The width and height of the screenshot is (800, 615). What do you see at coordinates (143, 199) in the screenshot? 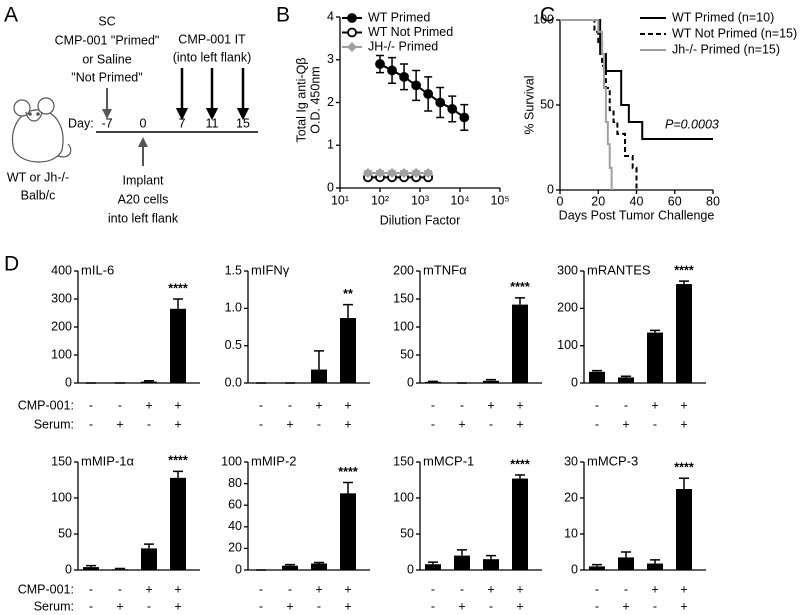
I see `diagram-text: A20 cells` at bounding box center [143, 199].